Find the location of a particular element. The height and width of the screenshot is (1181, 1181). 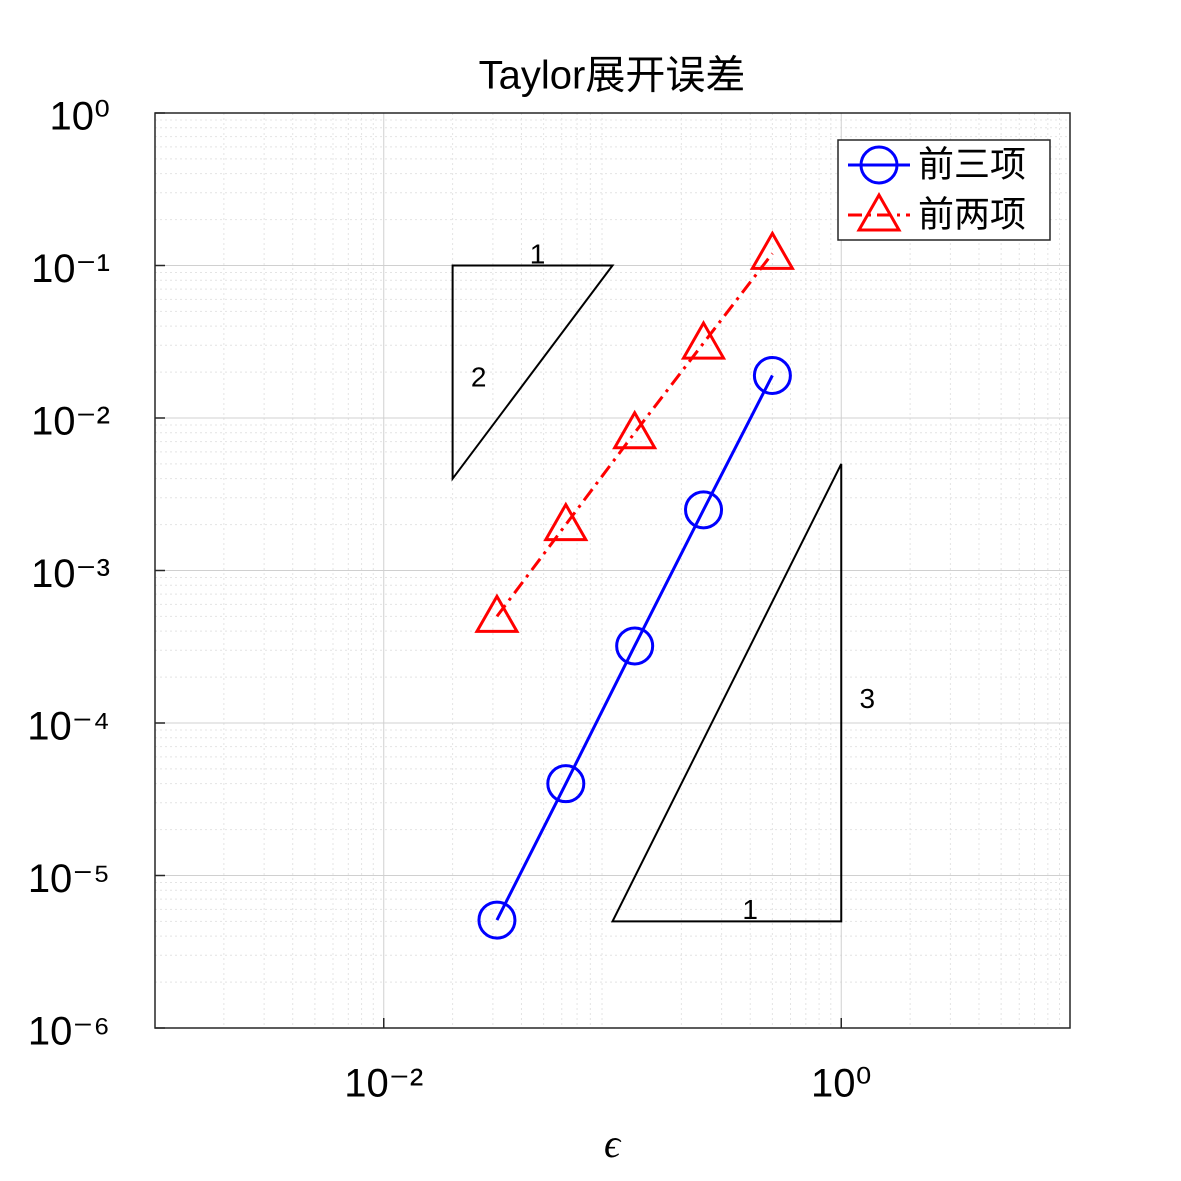

x-tick-label: 10⁻² is located at coordinates (383, 1084).